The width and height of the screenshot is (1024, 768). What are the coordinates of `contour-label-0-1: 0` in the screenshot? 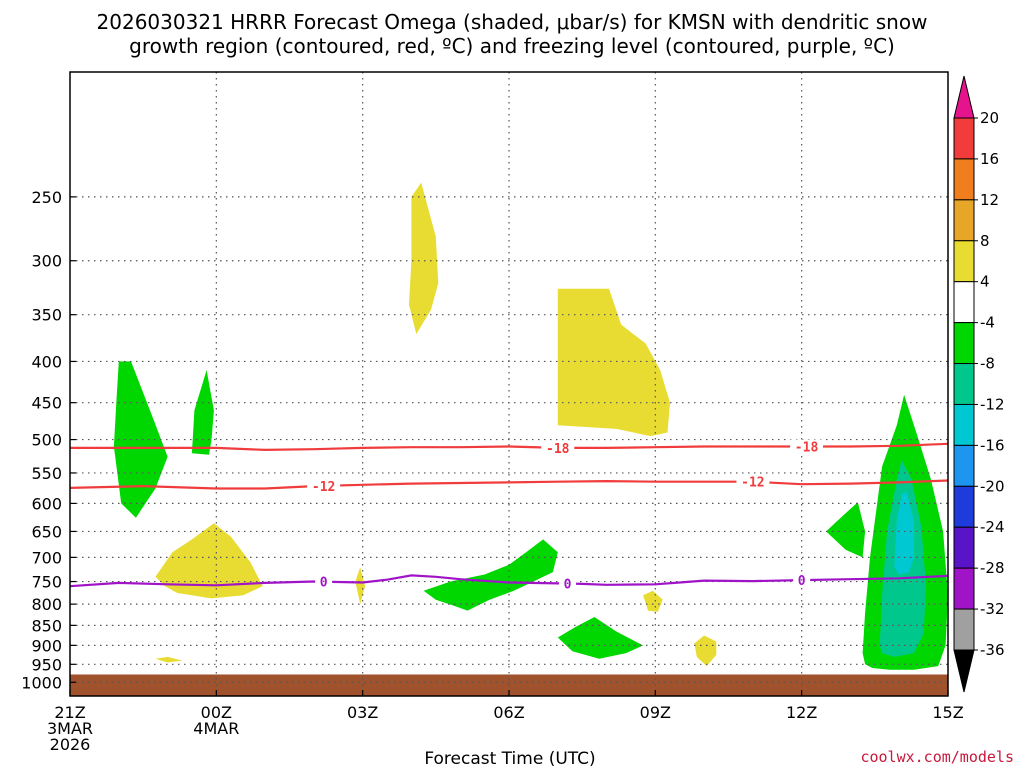 It's located at (324, 583).